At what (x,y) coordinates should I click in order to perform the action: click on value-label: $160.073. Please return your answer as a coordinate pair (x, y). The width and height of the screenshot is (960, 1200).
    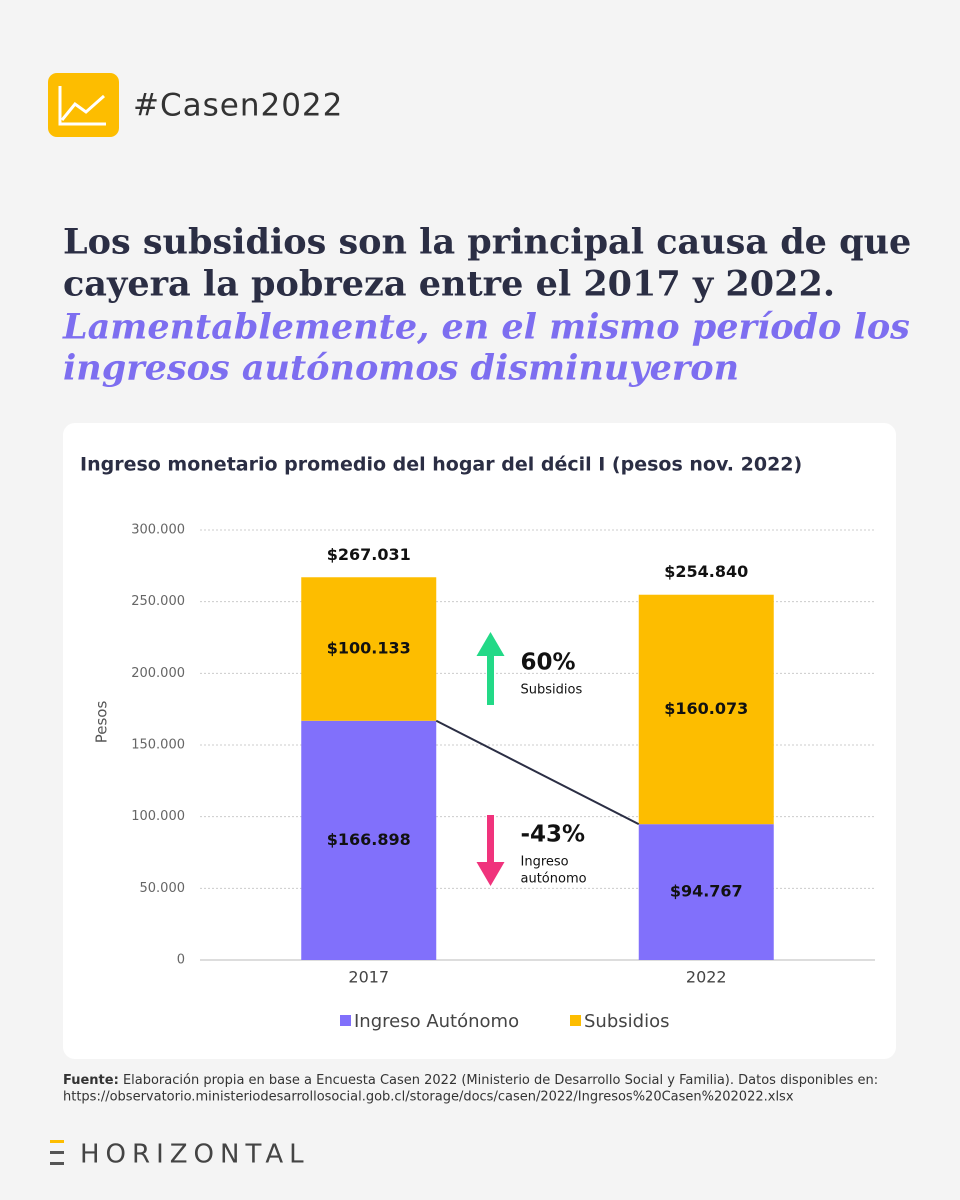
    Looking at the image, I should click on (706, 708).